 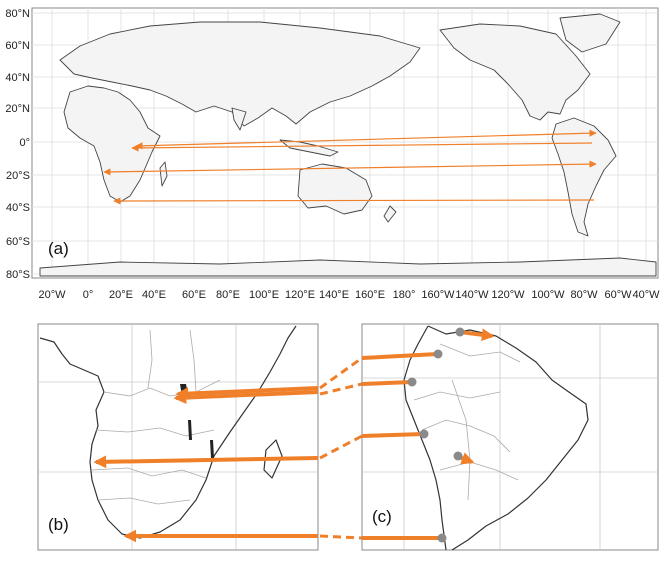 What do you see at coordinates (334, 295) in the screenshot?
I see `lon-label: 140°E` at bounding box center [334, 295].